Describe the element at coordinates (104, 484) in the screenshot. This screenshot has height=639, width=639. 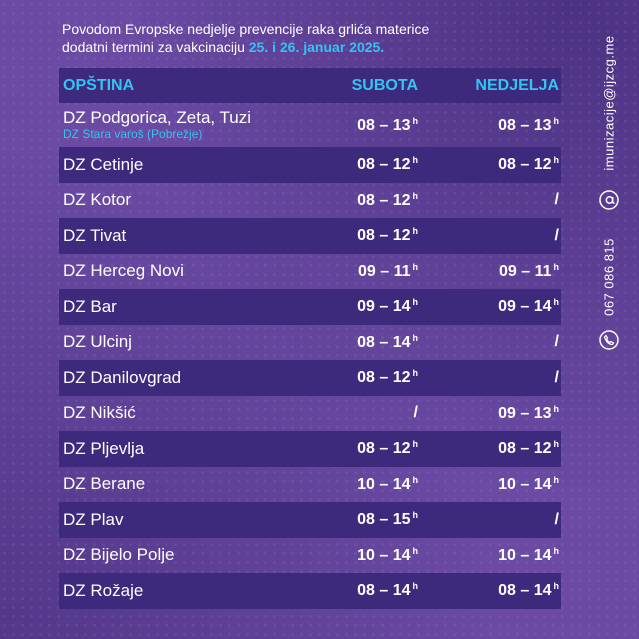
I see `municipality-label: DZ Berane` at that location.